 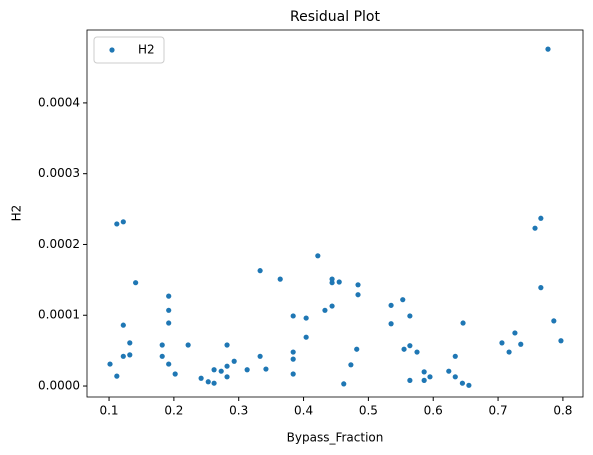 I want to click on y-tick-label: 0.0003, so click(x=59, y=173).